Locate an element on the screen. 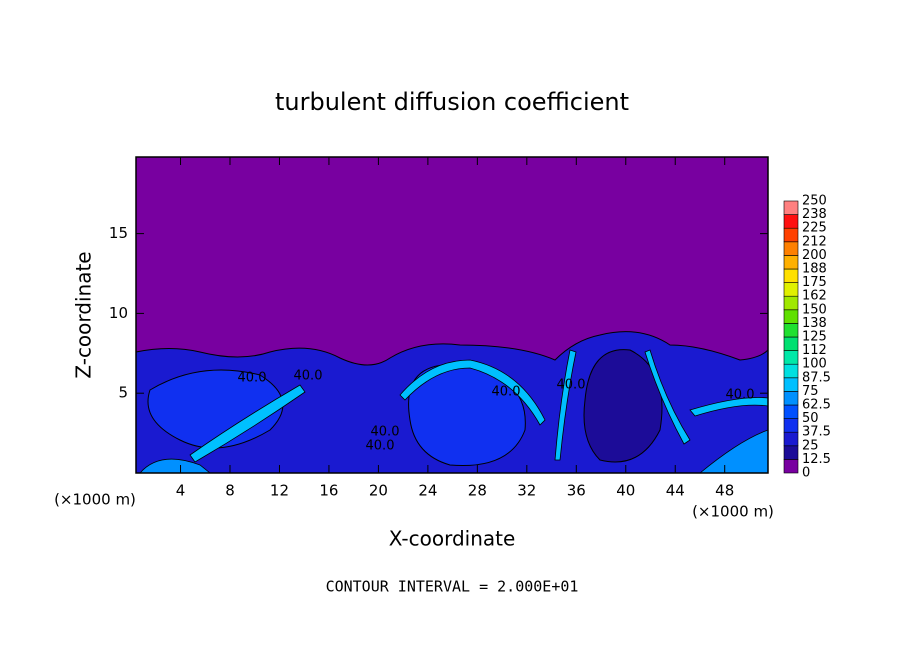  colorbar-label: 212 is located at coordinates (814, 241).